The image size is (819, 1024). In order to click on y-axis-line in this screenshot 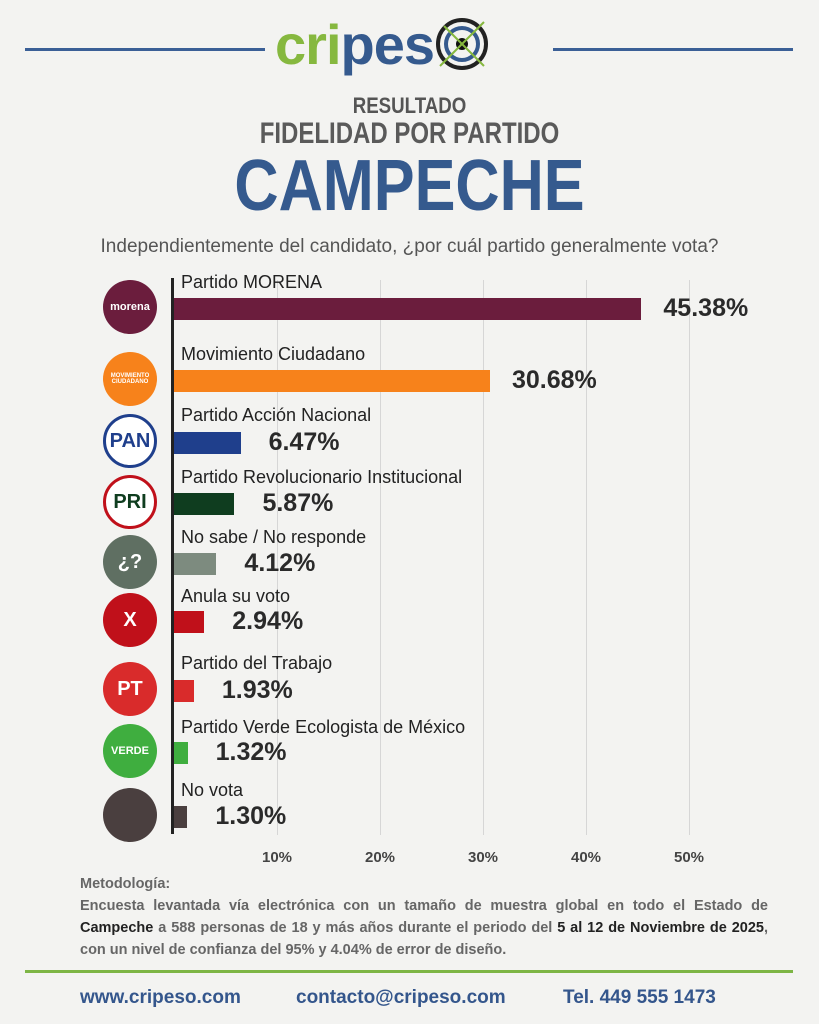, I will do `click(172, 556)`.